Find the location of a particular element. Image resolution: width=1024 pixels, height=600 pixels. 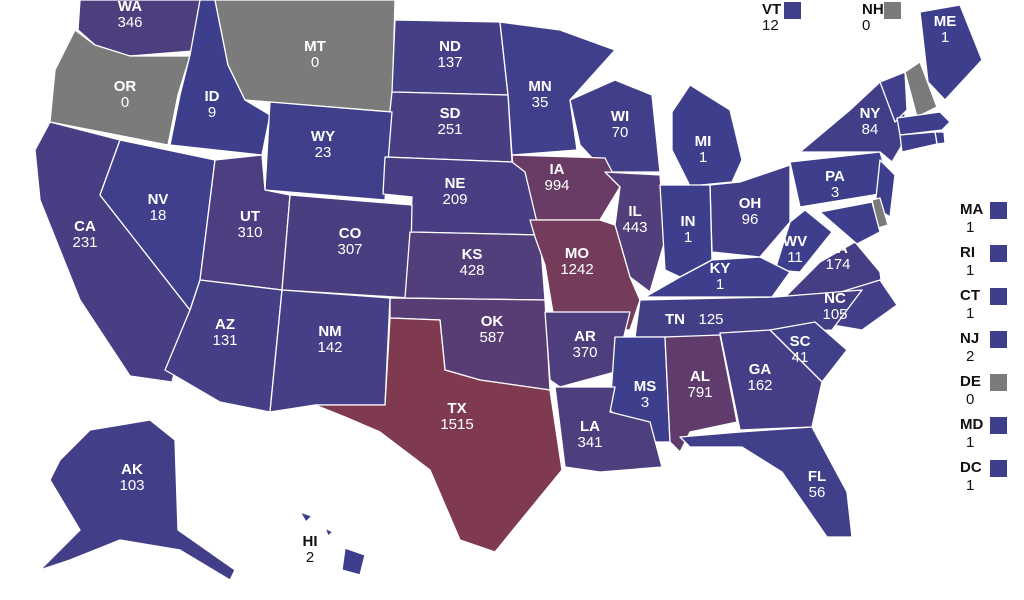

legend-label: NH is located at coordinates (873, 9).